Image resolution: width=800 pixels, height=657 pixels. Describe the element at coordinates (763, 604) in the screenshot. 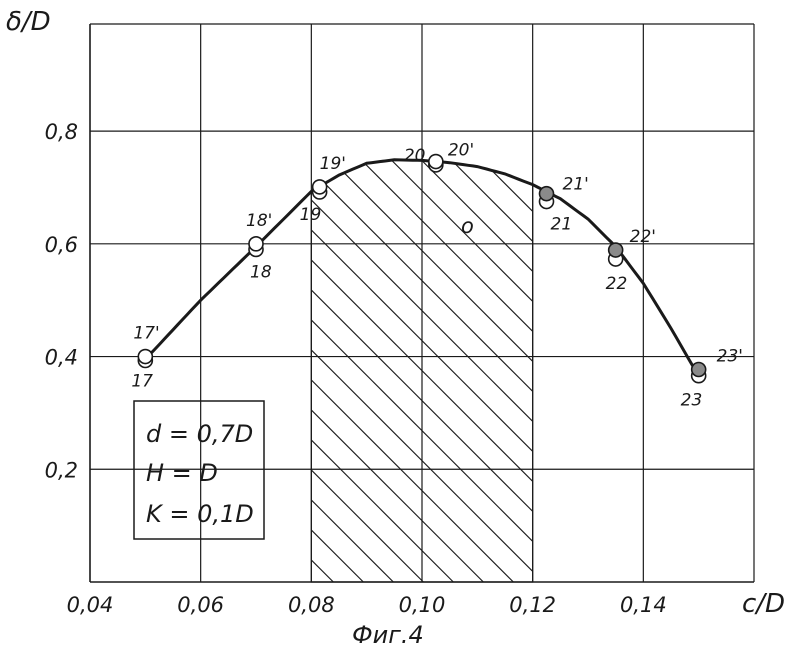

I see `x-axis-title: c/D` at that location.